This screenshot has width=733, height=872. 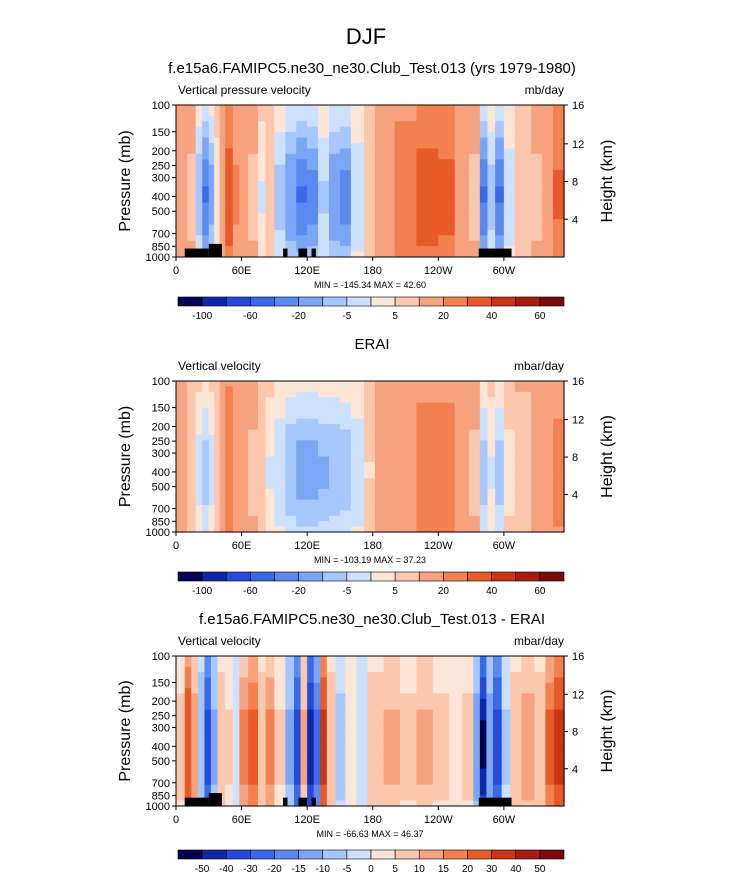 I want to click on longitude-ticks: 0 60E 120E 180 120W 60W, so click(x=344, y=542).